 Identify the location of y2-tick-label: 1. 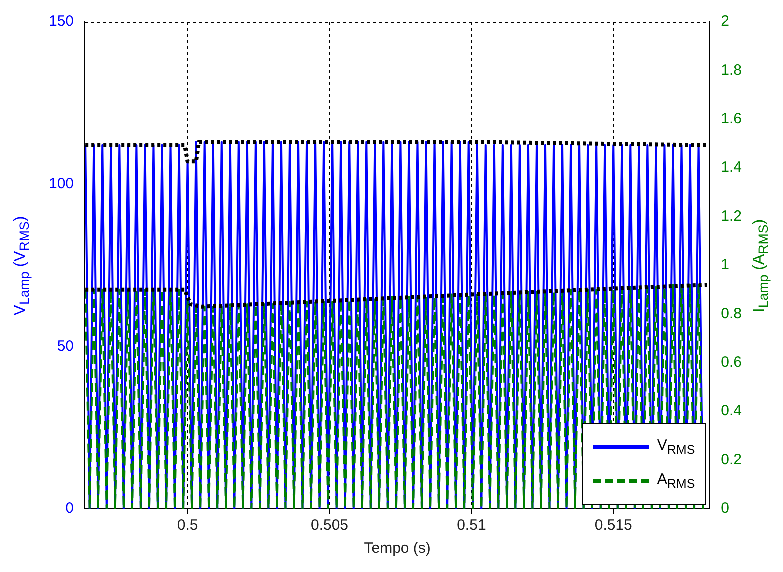
(725, 265).